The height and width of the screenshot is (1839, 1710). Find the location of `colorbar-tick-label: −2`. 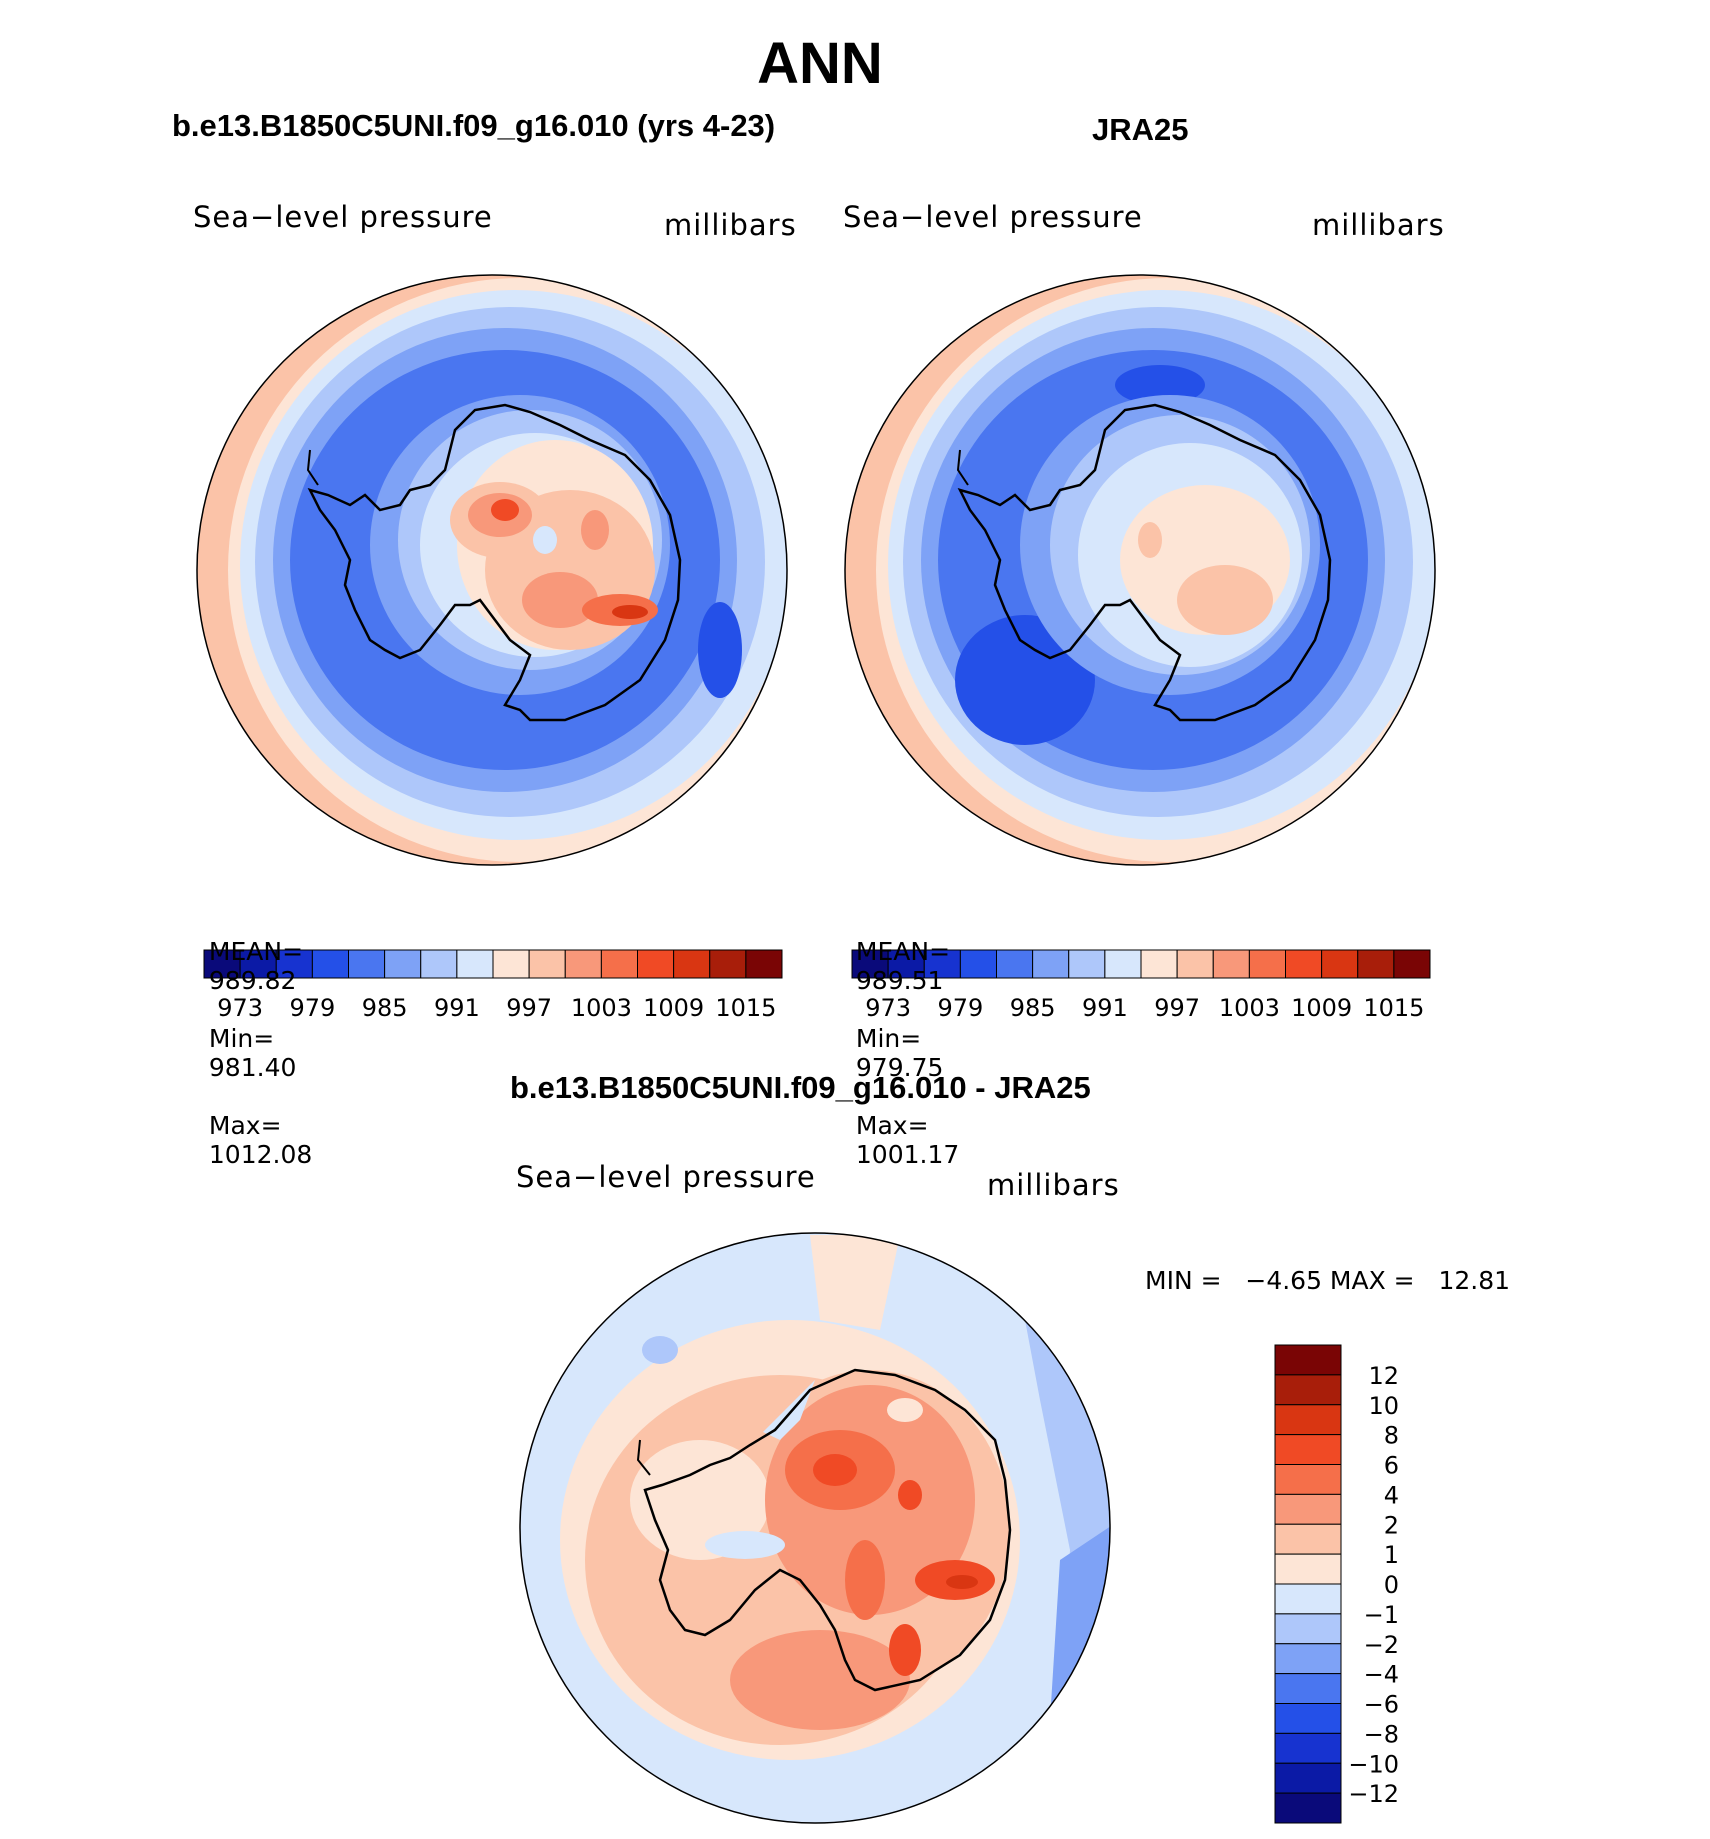

colorbar-tick-label: −2 is located at coordinates (1381, 1645).